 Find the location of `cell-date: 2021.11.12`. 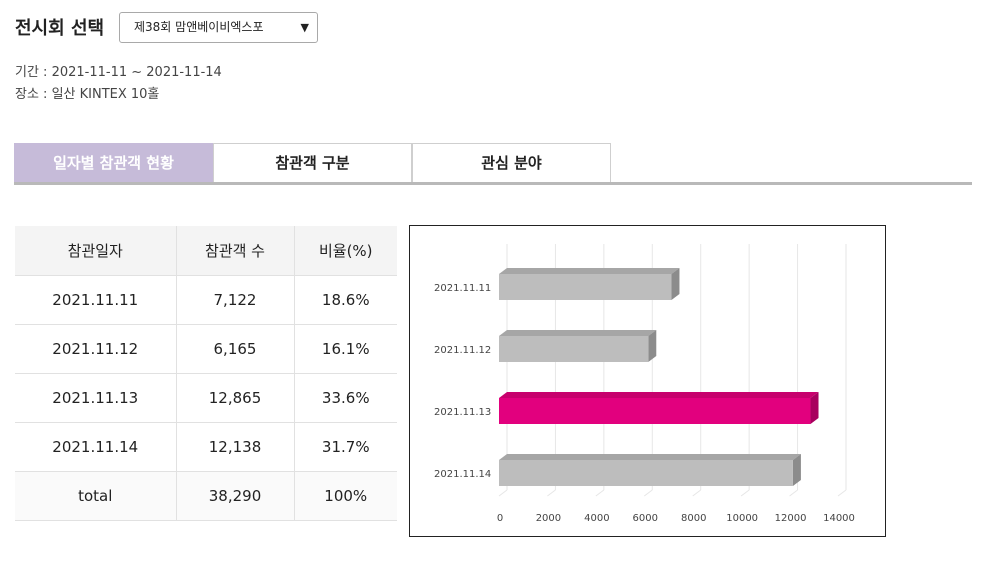

cell-date: 2021.11.12 is located at coordinates (95, 349).